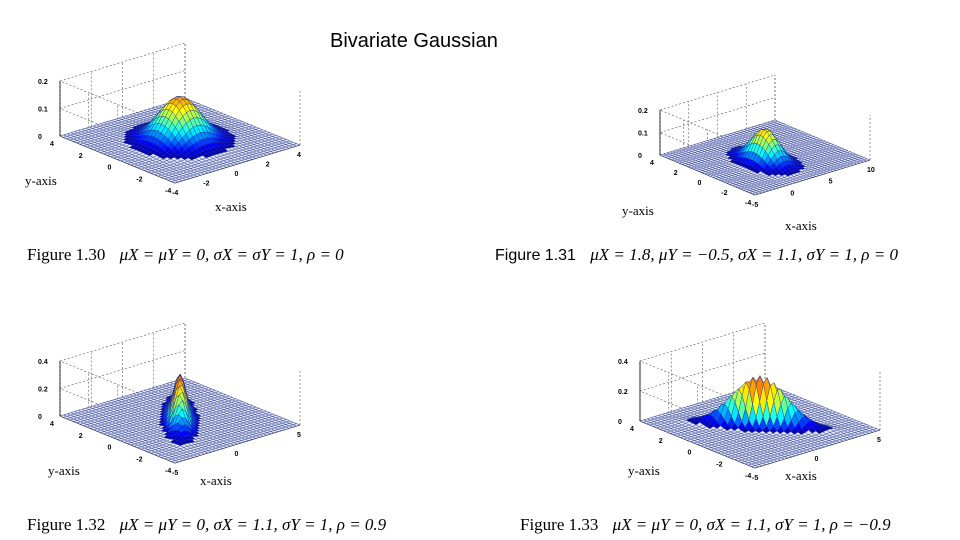 This screenshot has width=960, height=540. What do you see at coordinates (268, 165) in the screenshot?
I see `x-tick-label: 2` at bounding box center [268, 165].